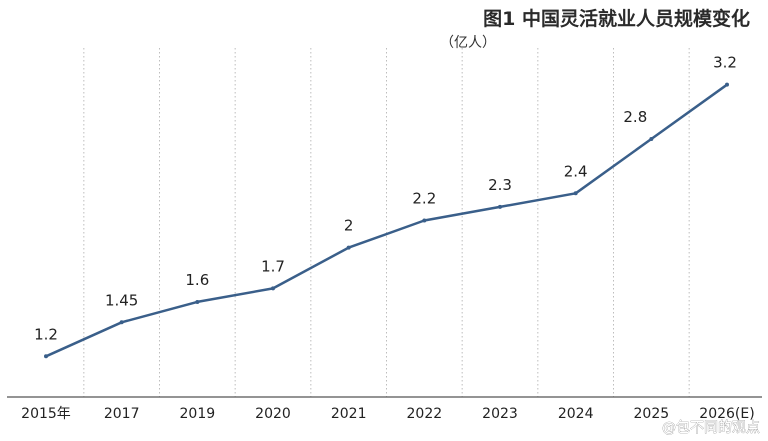  Describe the element at coordinates (46, 414) in the screenshot. I see `x-tick-label: 2015年` at that location.